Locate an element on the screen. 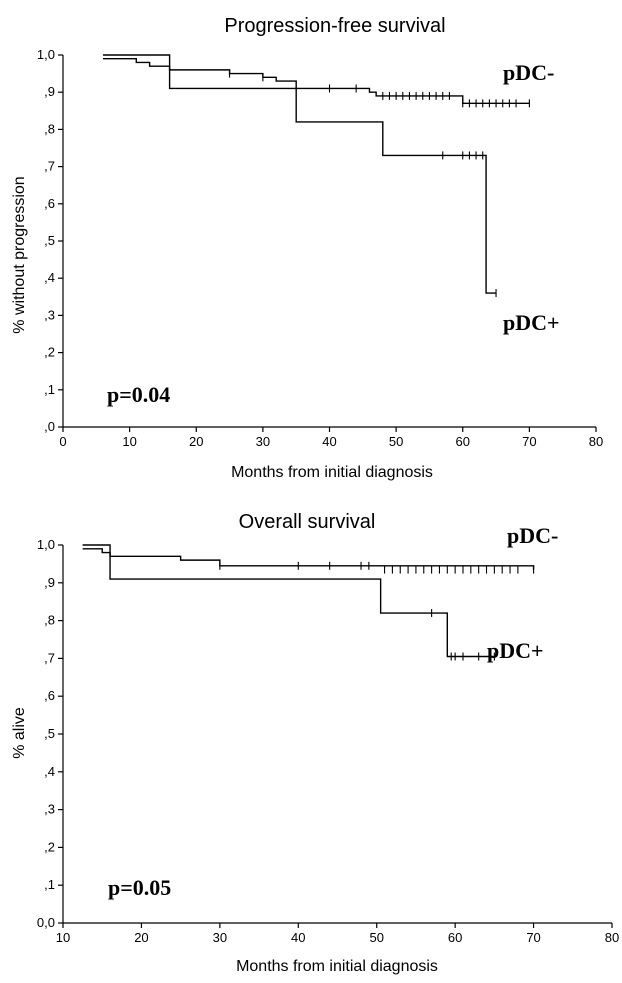  survival-curve-pdc-pos is located at coordinates (288, 601).